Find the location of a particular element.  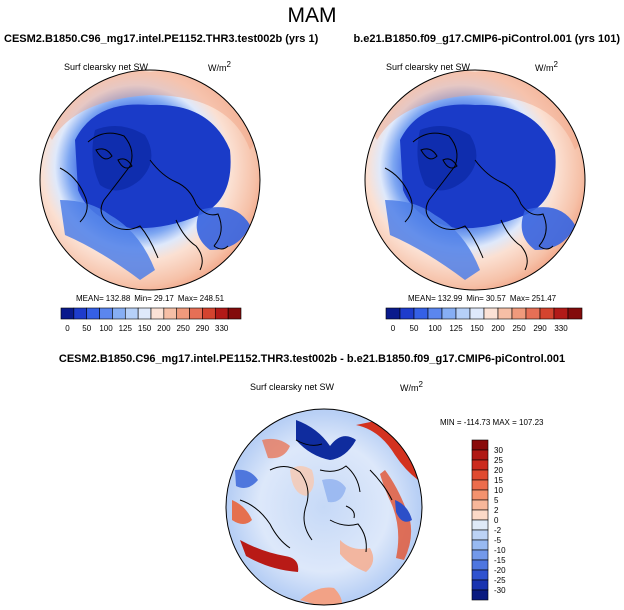

stats-right: MEAN= 132.99 Min= 30.57 Max= 251.47 is located at coordinates (482, 298).